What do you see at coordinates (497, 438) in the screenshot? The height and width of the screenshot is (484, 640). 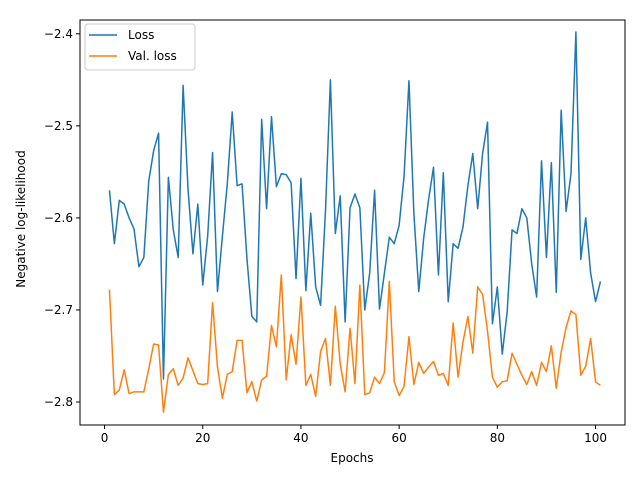 I see `x-tick-label: 80` at bounding box center [497, 438].